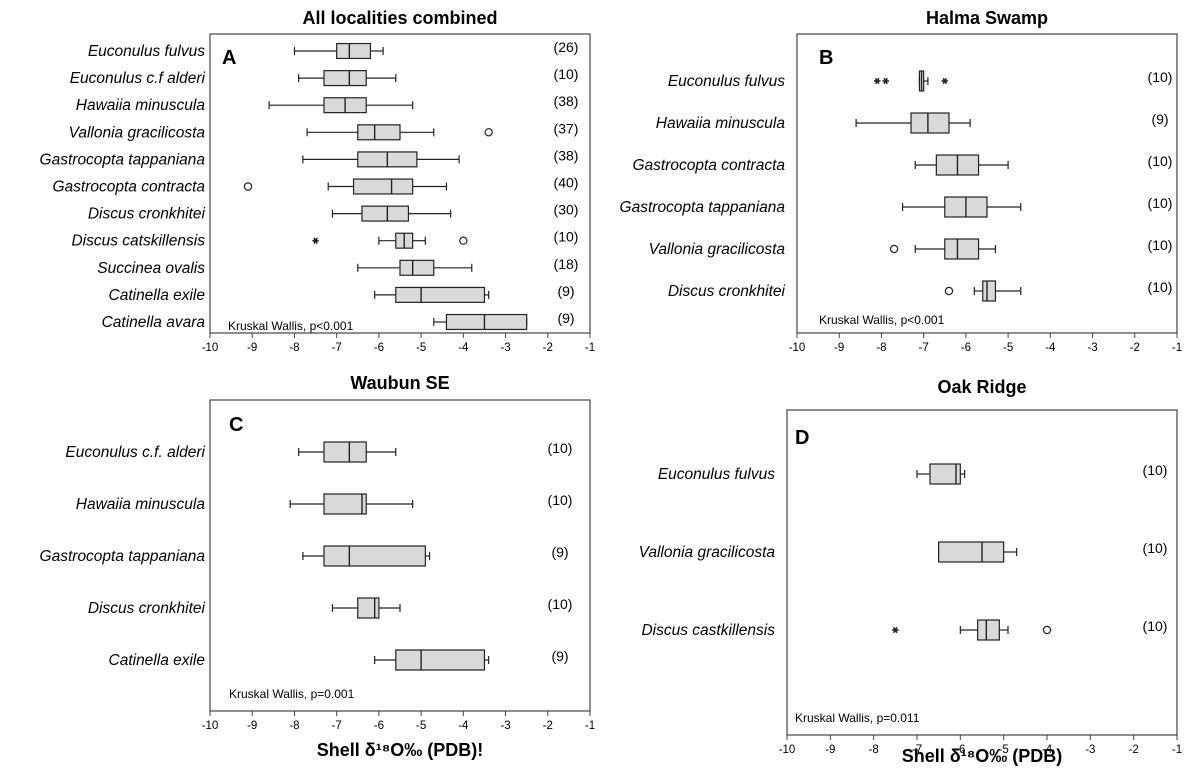  Describe the element at coordinates (154, 322) in the screenshot. I see `panel-a-row-11-label: Catinella avara` at that location.